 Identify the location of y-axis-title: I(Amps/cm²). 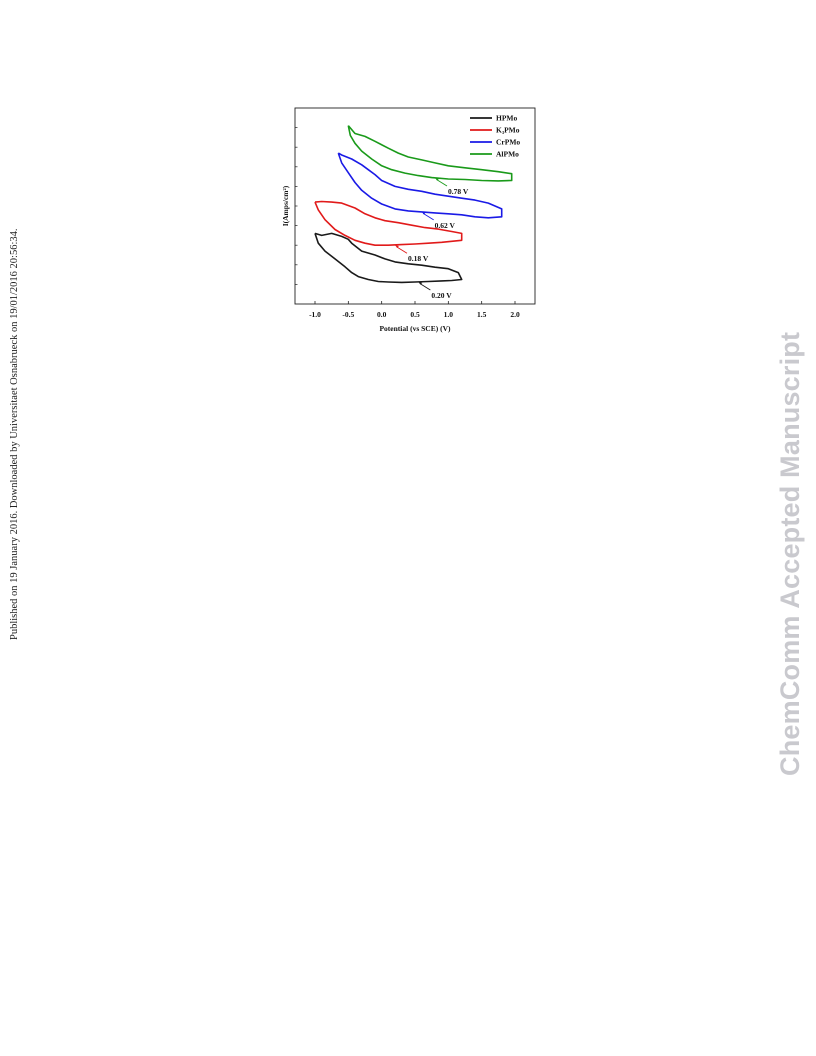
(285, 205).